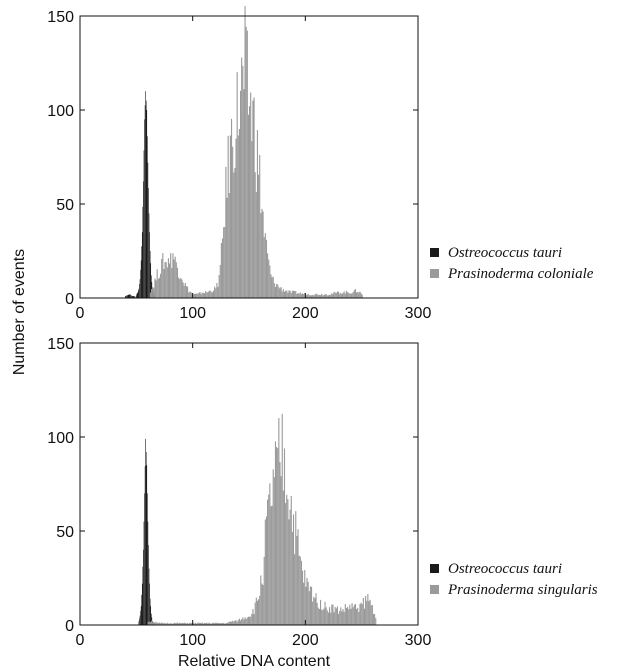 This screenshot has width=624, height=671. What do you see at coordinates (434, 589) in the screenshot?
I see `legend-swatch` at bounding box center [434, 589].